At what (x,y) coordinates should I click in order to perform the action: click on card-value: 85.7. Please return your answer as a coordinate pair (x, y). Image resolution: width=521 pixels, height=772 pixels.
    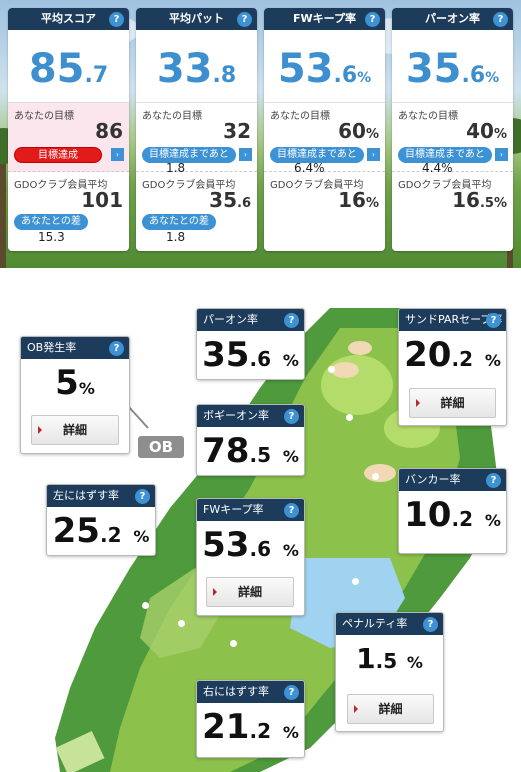
    Looking at the image, I should click on (68, 66).